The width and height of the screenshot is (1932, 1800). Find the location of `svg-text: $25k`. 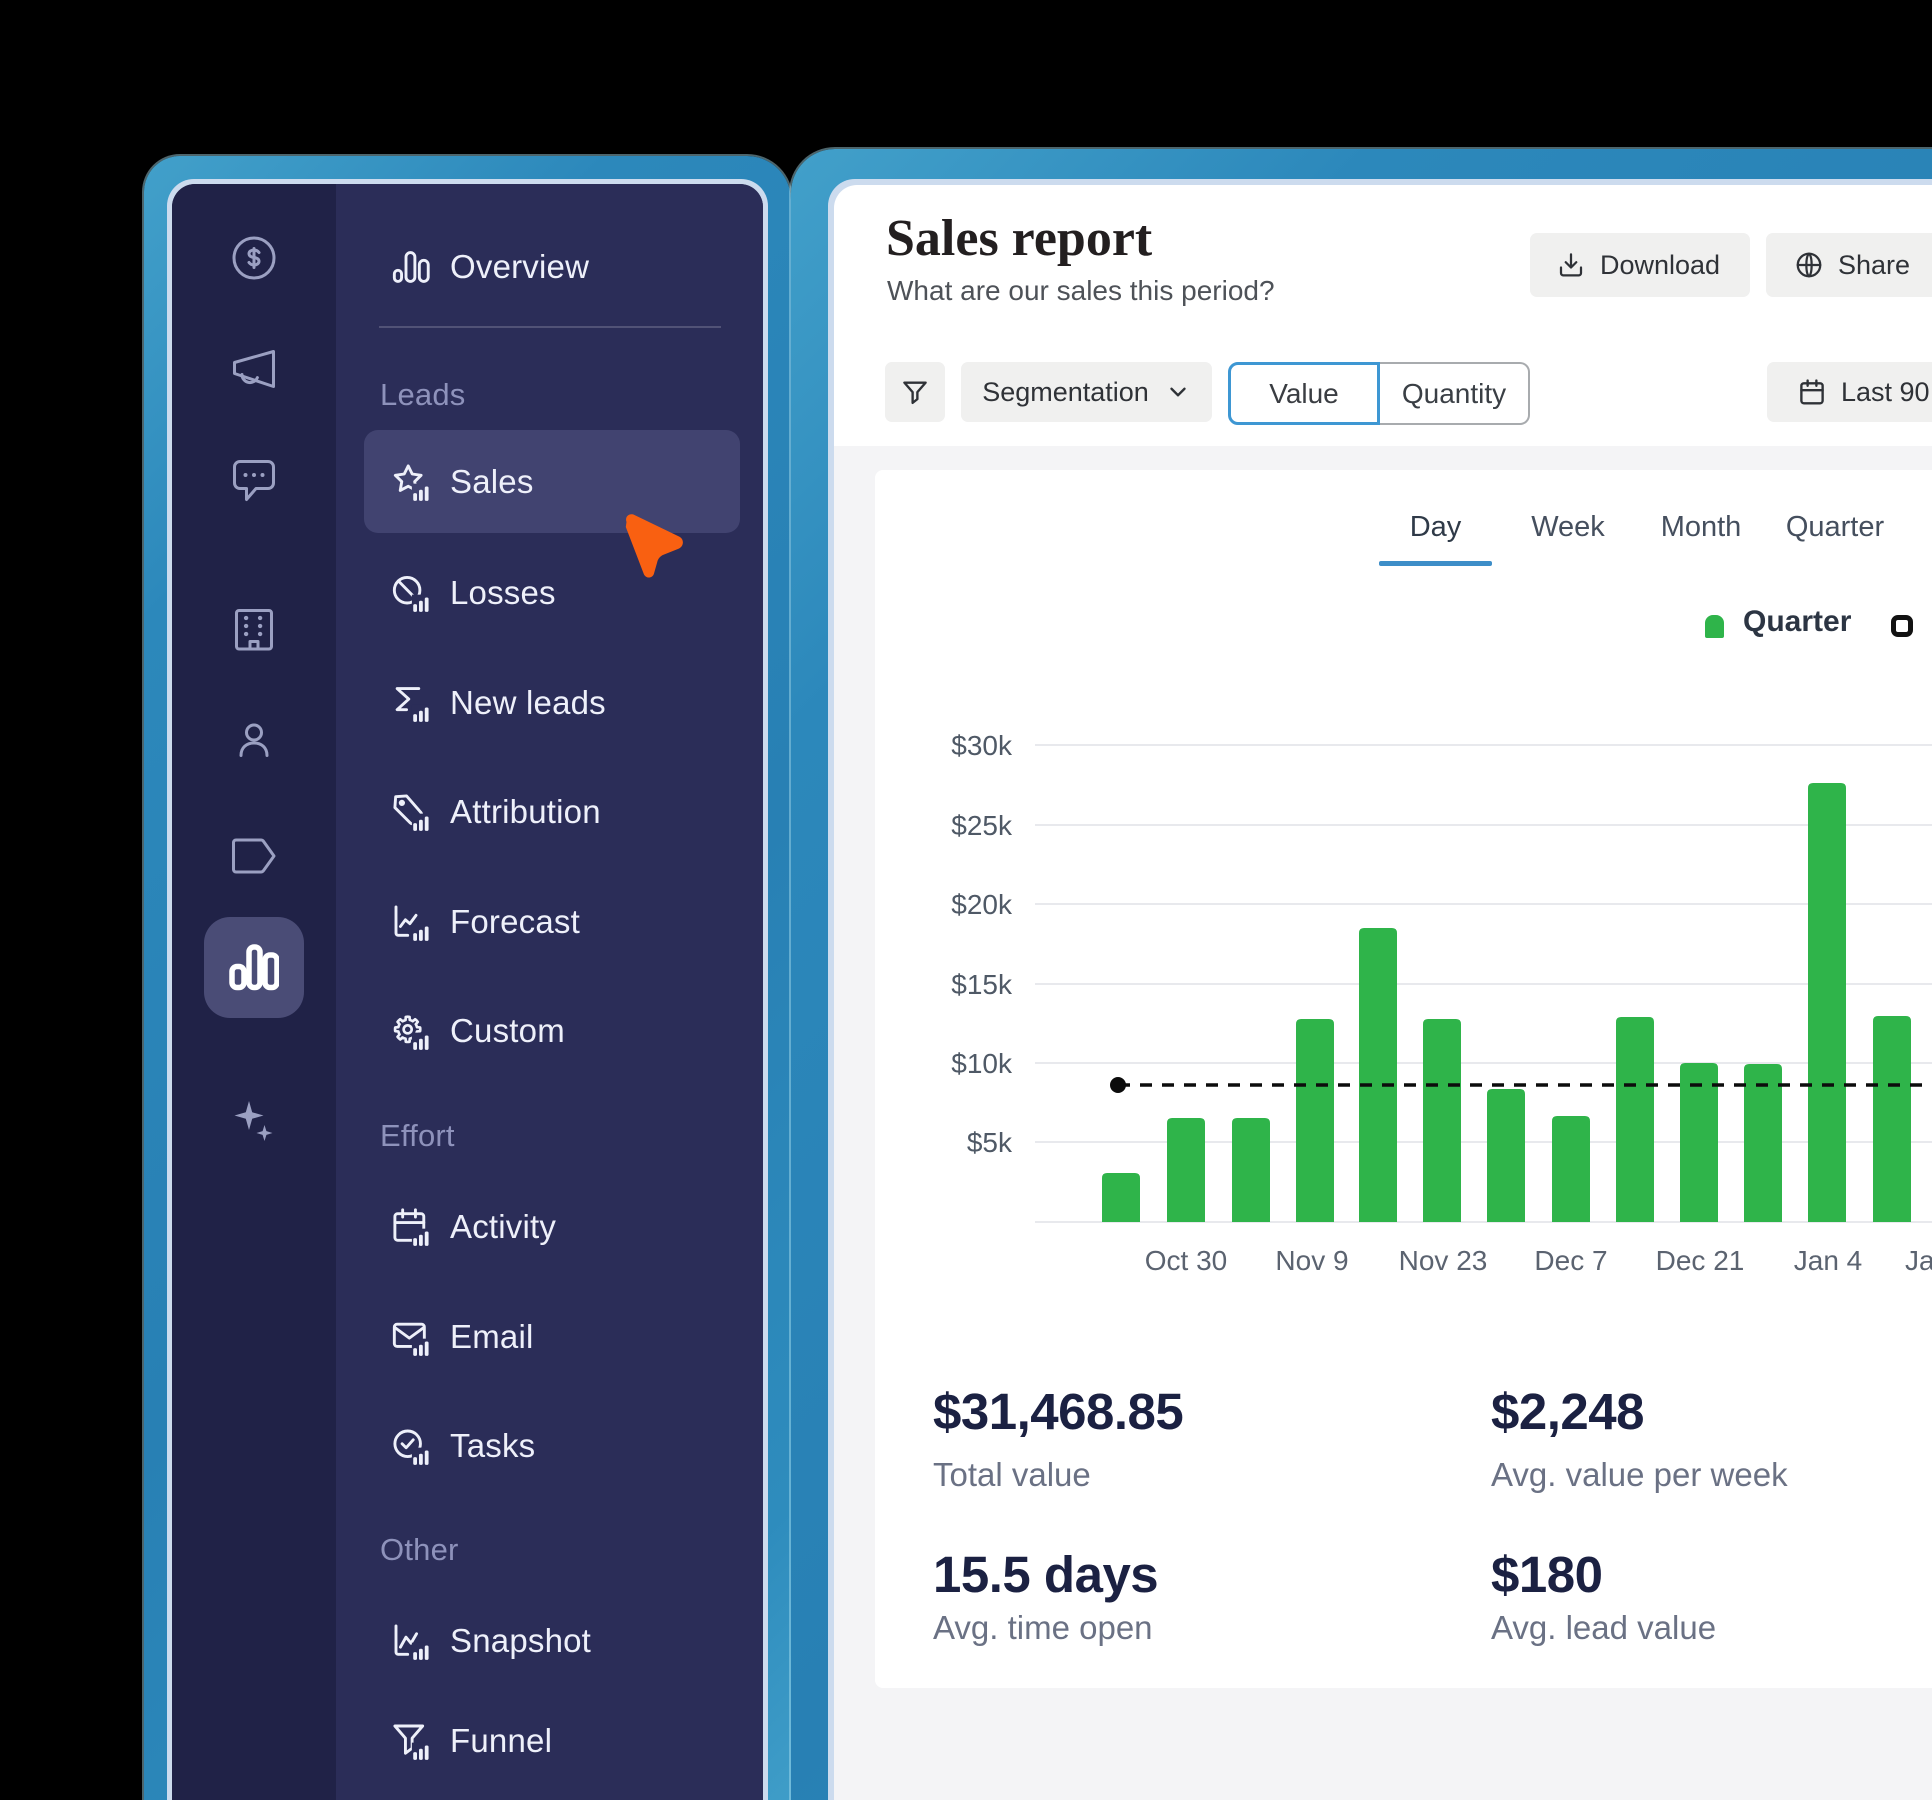

svg-text: $25k is located at coordinates (982, 825).